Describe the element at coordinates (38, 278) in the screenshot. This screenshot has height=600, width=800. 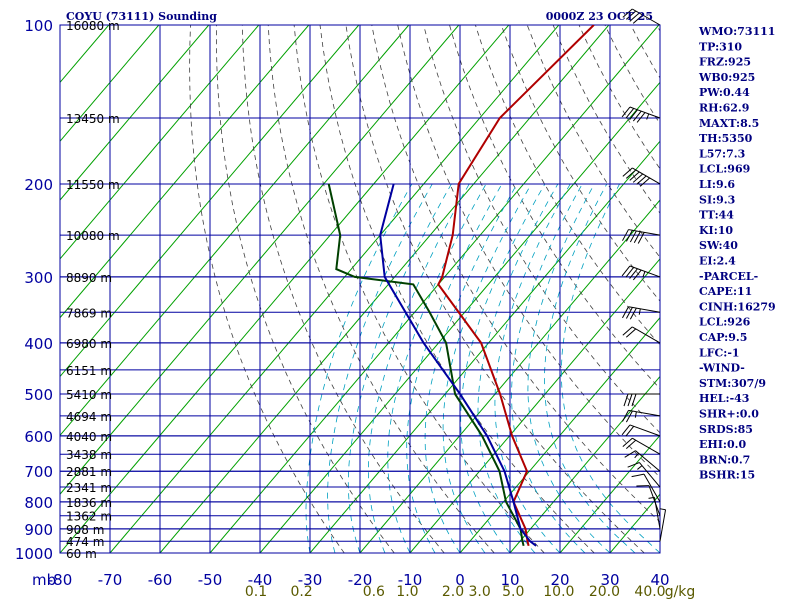
I see `pressure-tick-label: 300` at that location.